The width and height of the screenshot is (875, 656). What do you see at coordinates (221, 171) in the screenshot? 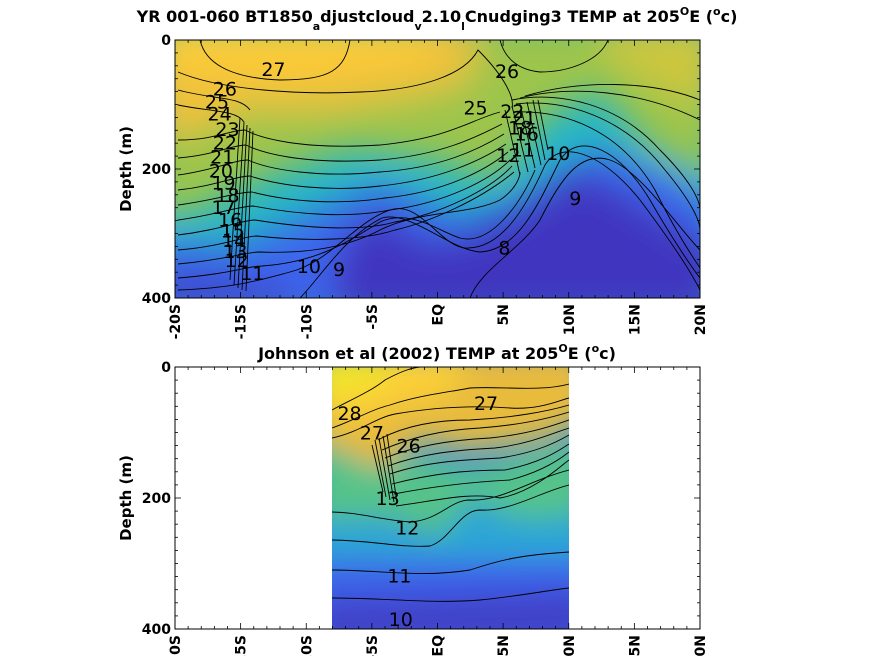
I see `contour-label: 20` at bounding box center [221, 171].